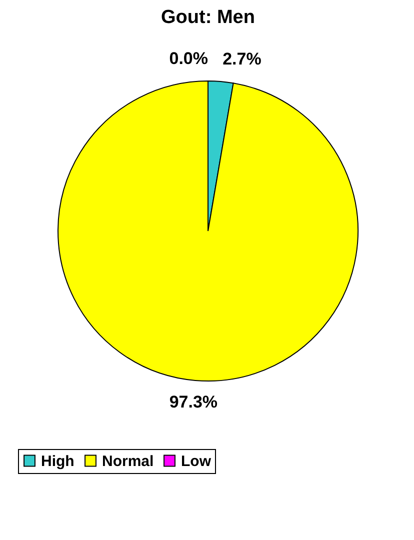 Image resolution: width=414 pixels, height=540 pixels. I want to click on legend-label: Low, so click(196, 461).